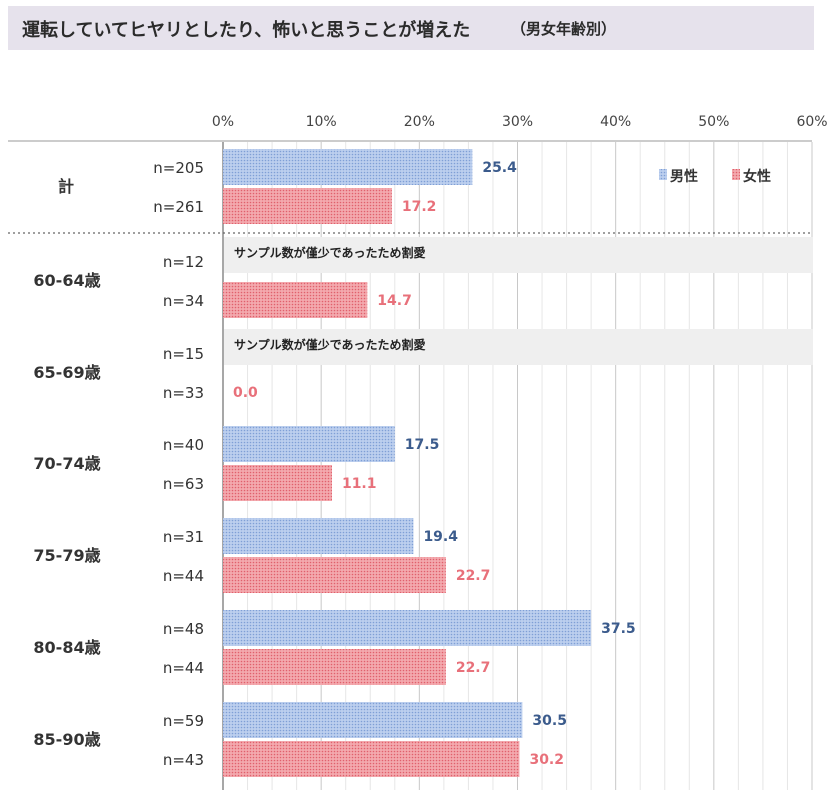 This screenshot has width=840, height=801. I want to click on n-male-label: n=40, so click(183, 445).